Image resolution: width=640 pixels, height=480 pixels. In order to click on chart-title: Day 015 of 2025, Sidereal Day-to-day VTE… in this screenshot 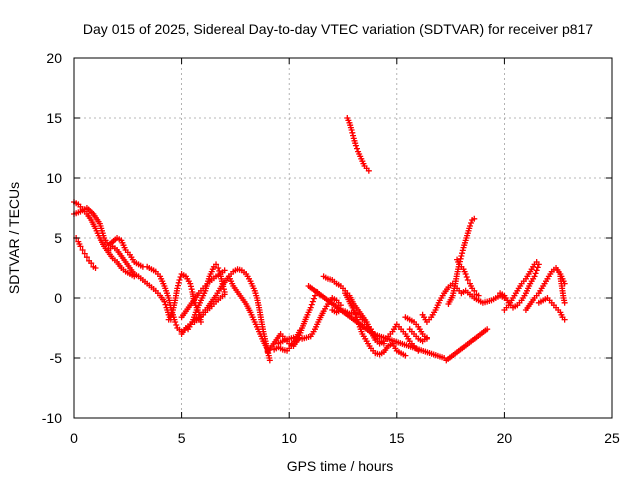, I will do `click(338, 29)`.